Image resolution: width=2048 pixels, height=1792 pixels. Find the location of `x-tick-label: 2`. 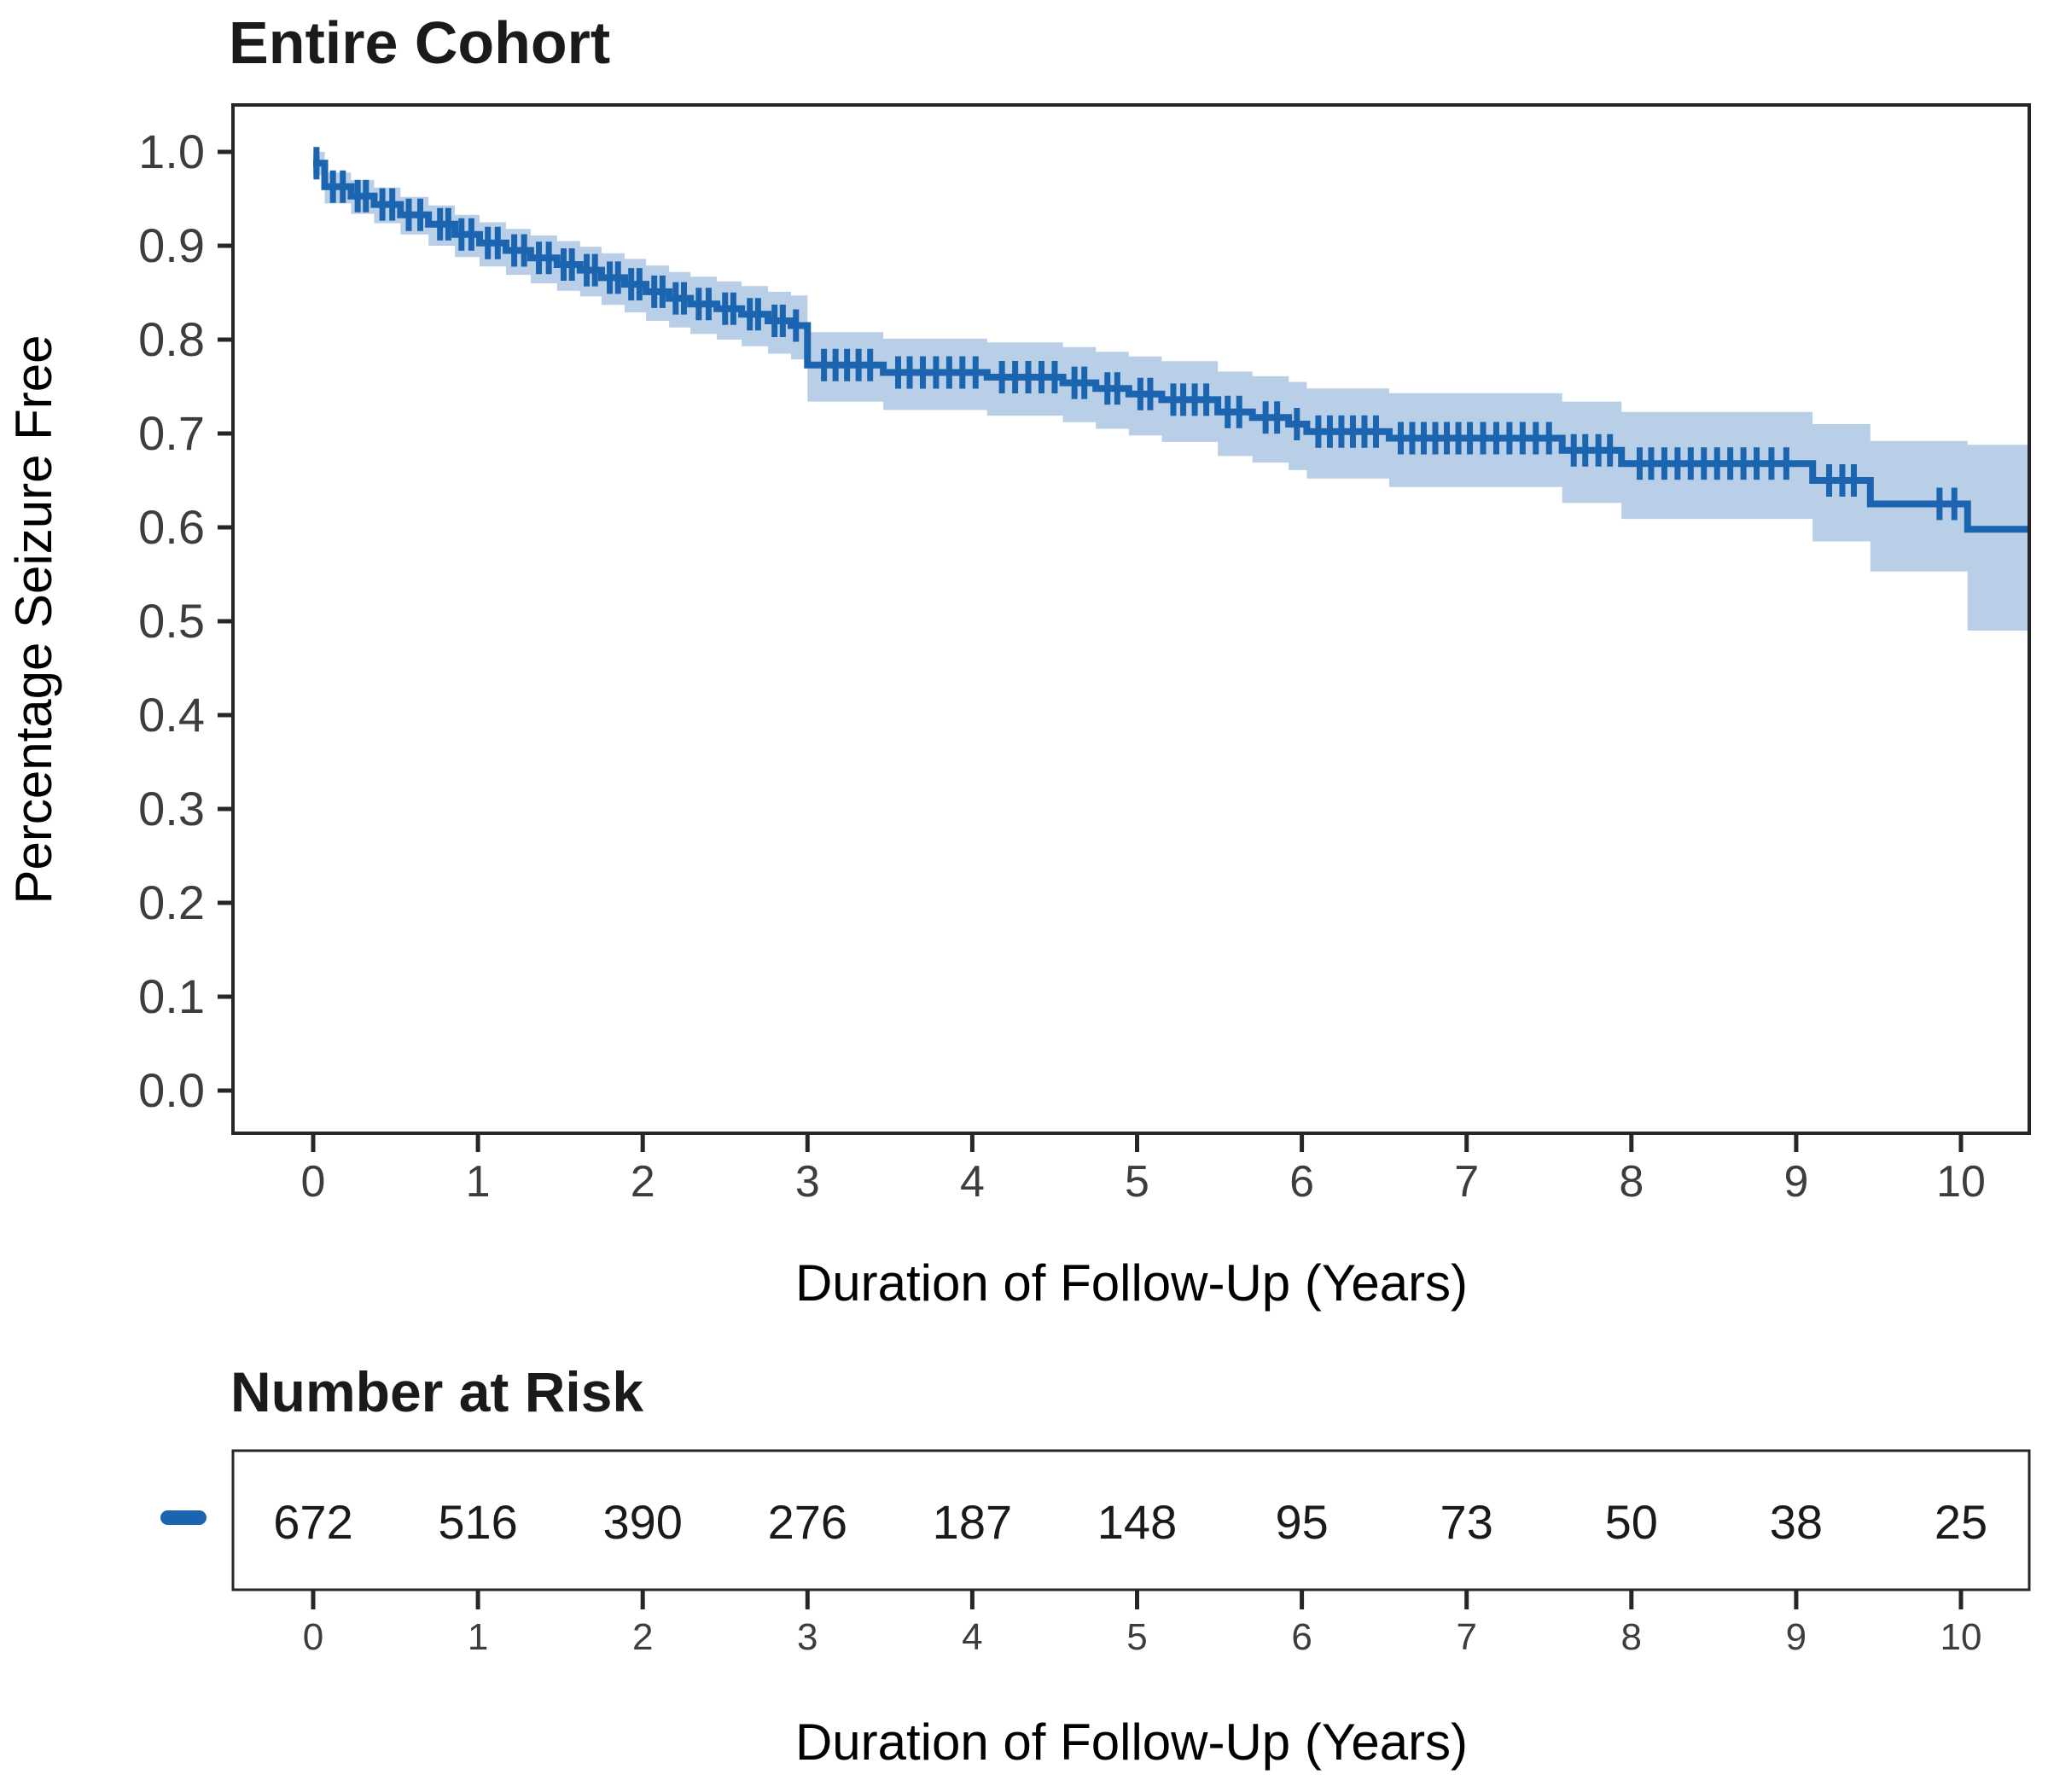

x-tick-label: 2 is located at coordinates (643, 1182).